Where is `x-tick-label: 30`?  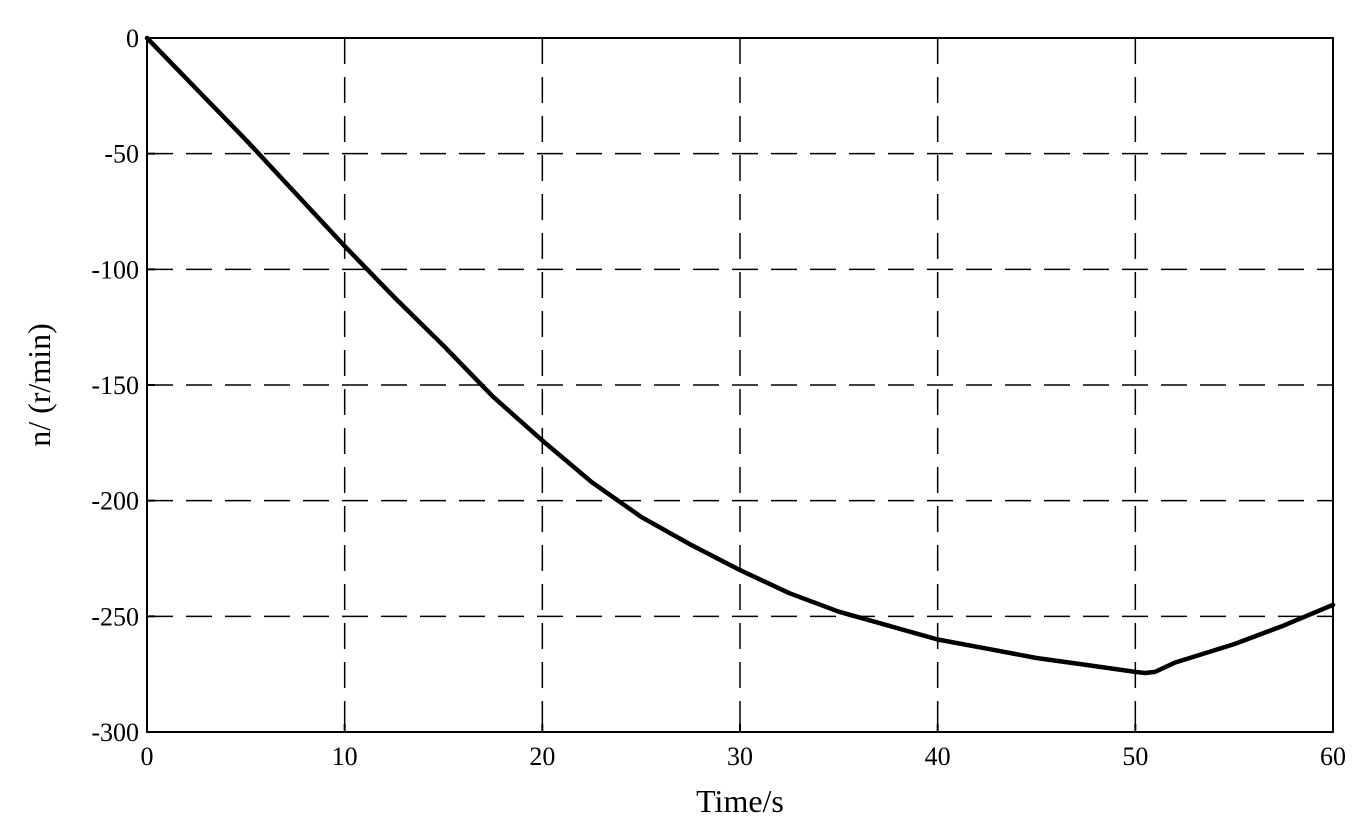
x-tick-label: 30 is located at coordinates (740, 756).